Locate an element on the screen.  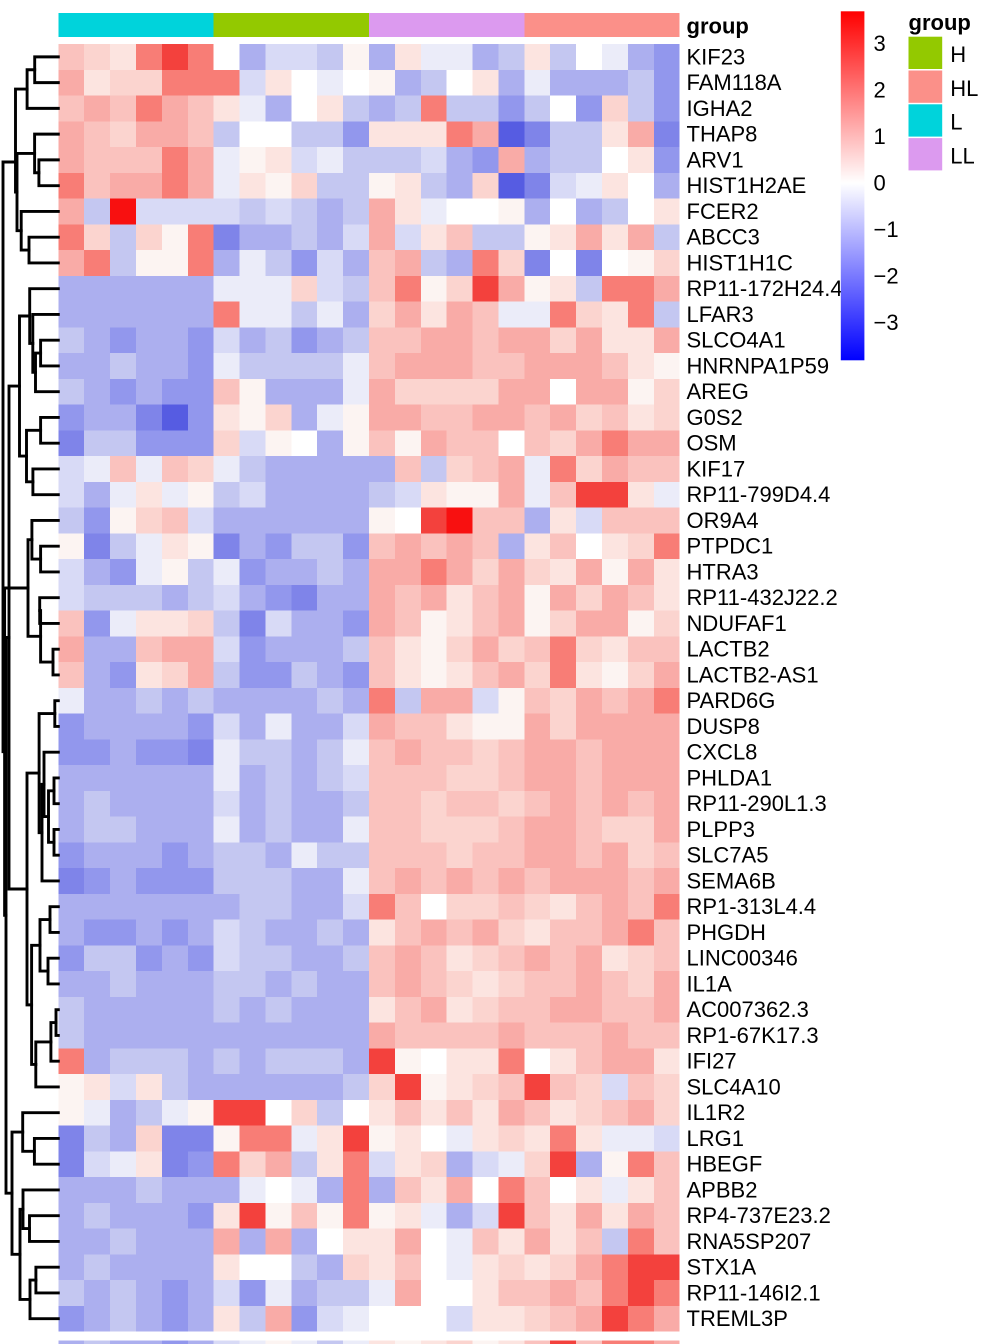
svg-text: KIF23 is located at coordinates (716, 56).